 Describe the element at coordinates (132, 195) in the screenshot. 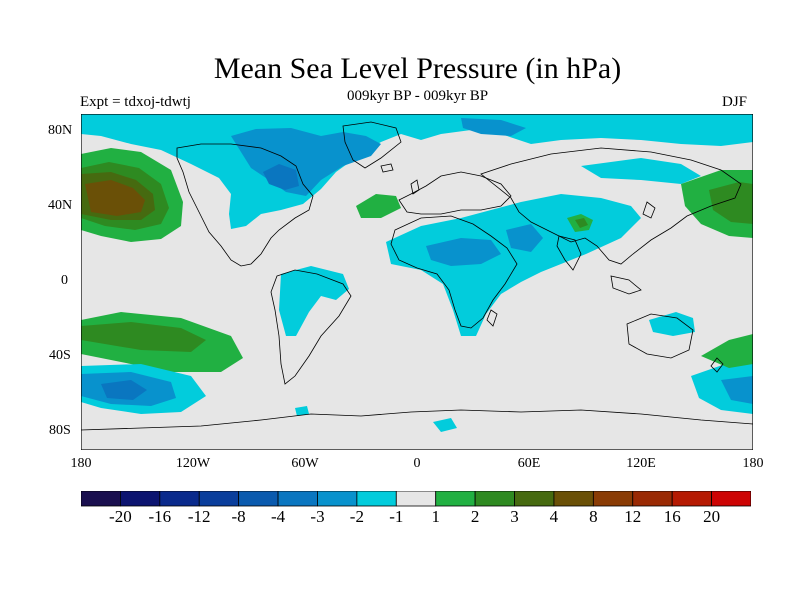

I see `north-pacific-high` at that location.